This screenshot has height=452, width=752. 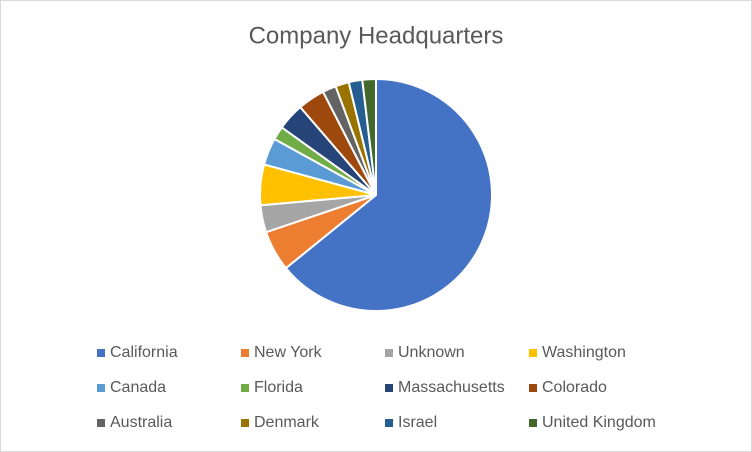 I want to click on legend-label: Australia, so click(x=141, y=422).